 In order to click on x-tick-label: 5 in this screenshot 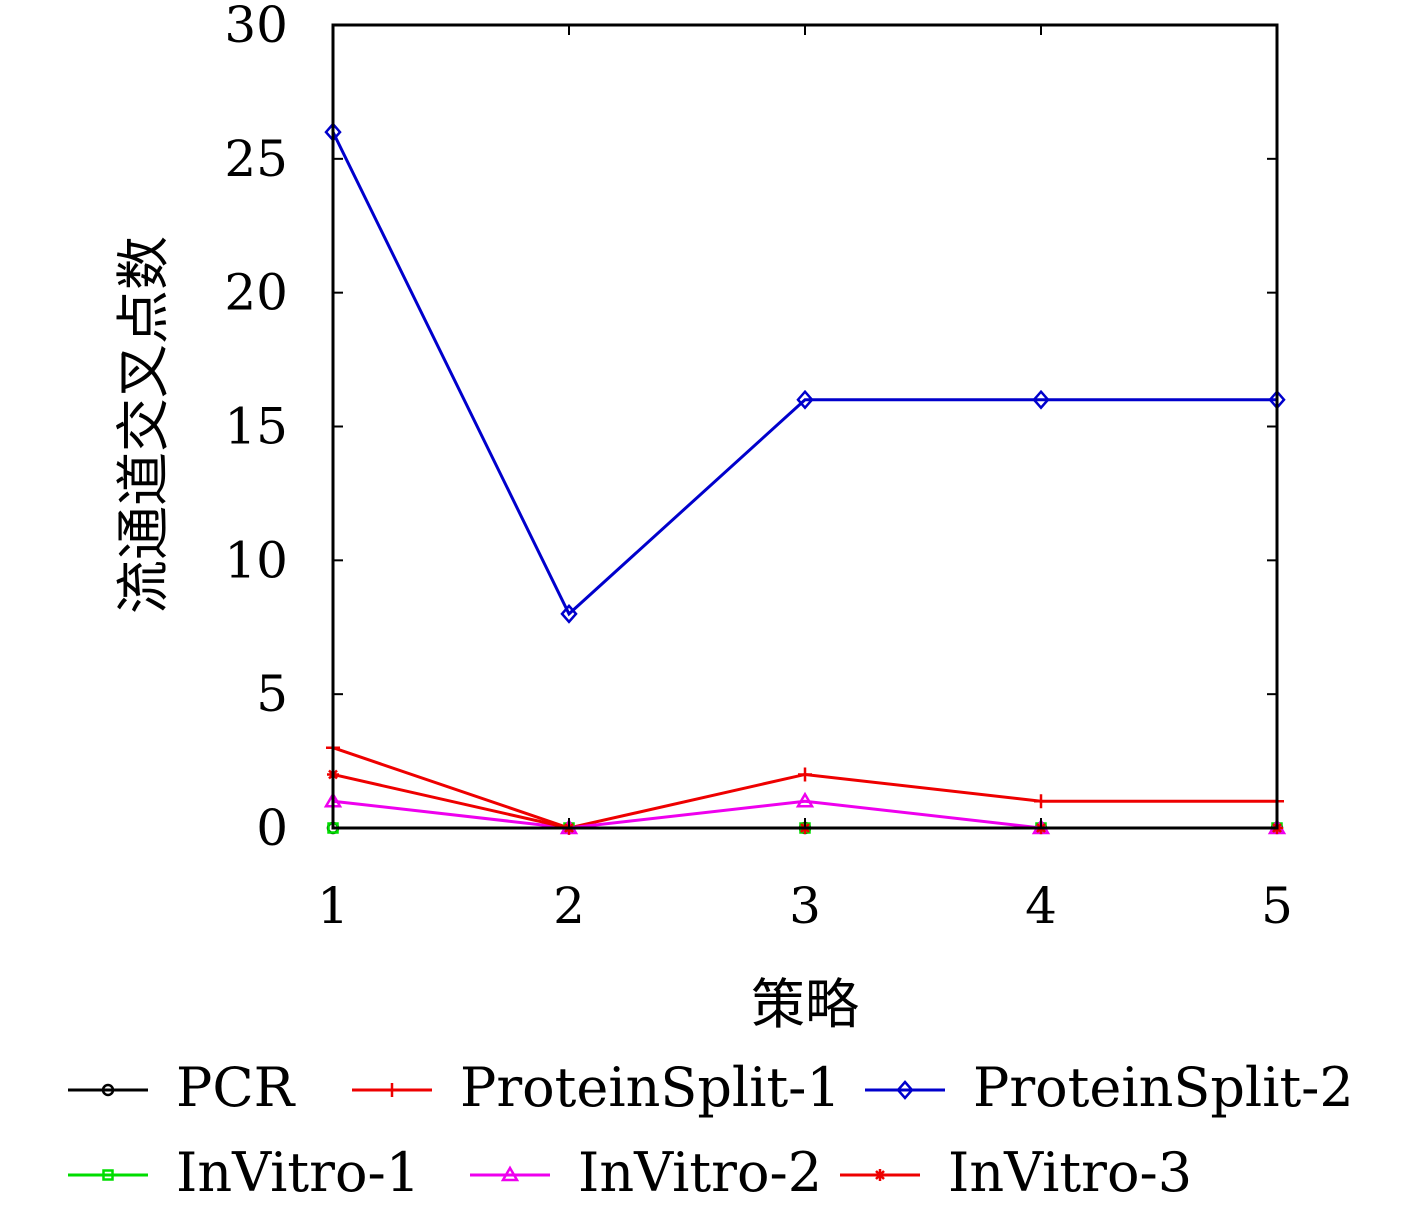, I will do `click(1277, 906)`.